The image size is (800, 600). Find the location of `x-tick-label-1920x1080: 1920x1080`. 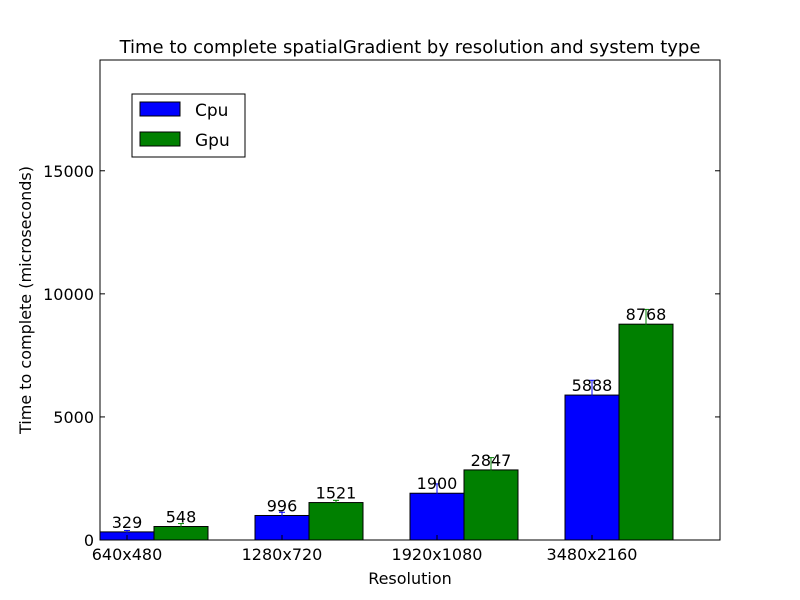

x-tick-label-1920x1080: 1920x1080 is located at coordinates (437, 554).